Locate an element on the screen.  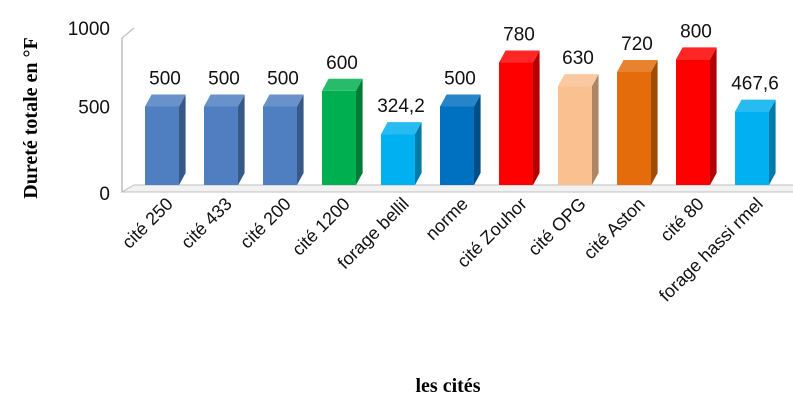
data-label: 800 is located at coordinates (696, 31).